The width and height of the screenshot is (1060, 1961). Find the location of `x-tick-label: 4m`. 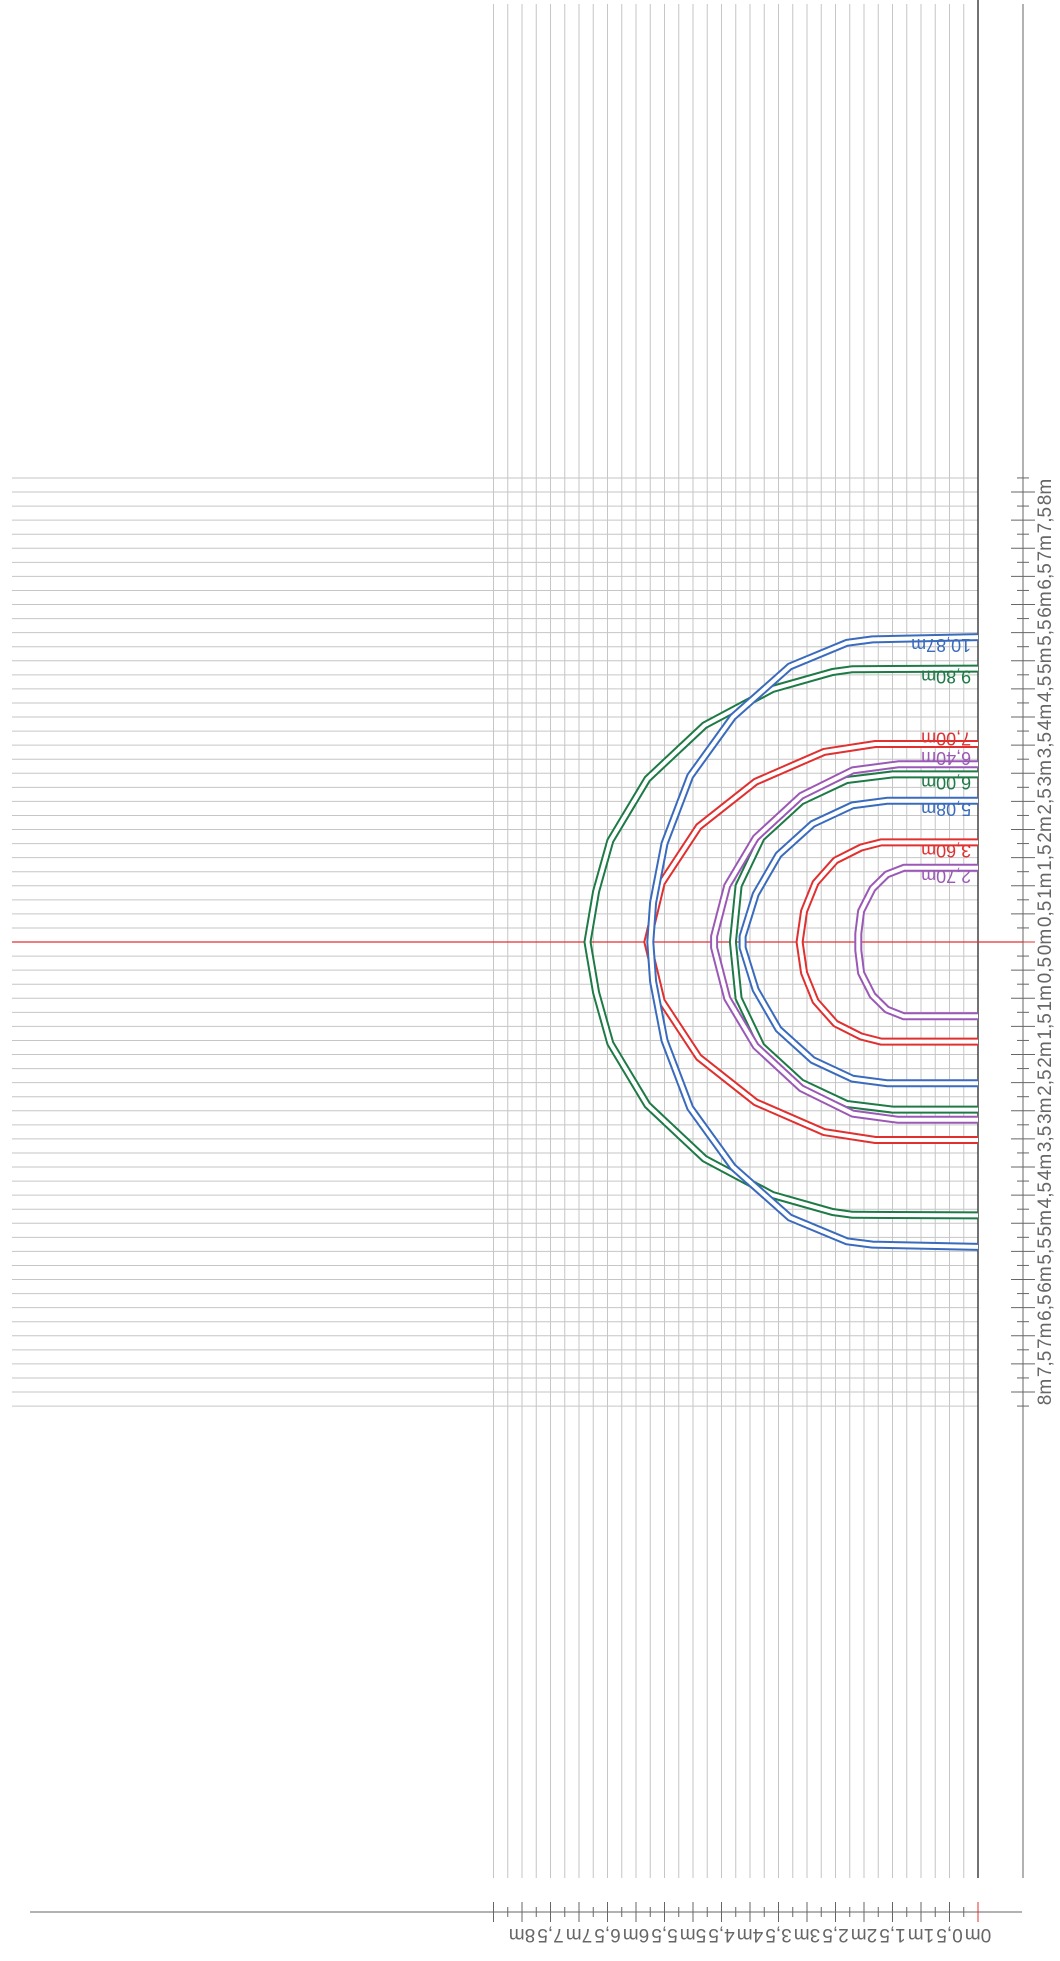

x-tick-label: 4m is located at coordinates (750, 1934).